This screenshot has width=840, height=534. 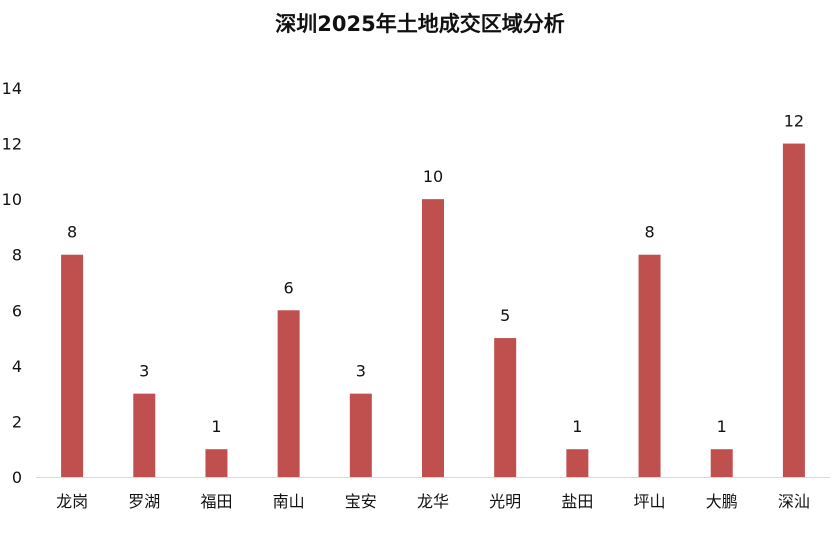 I want to click on y-tick-label: 10, so click(x=12, y=199).